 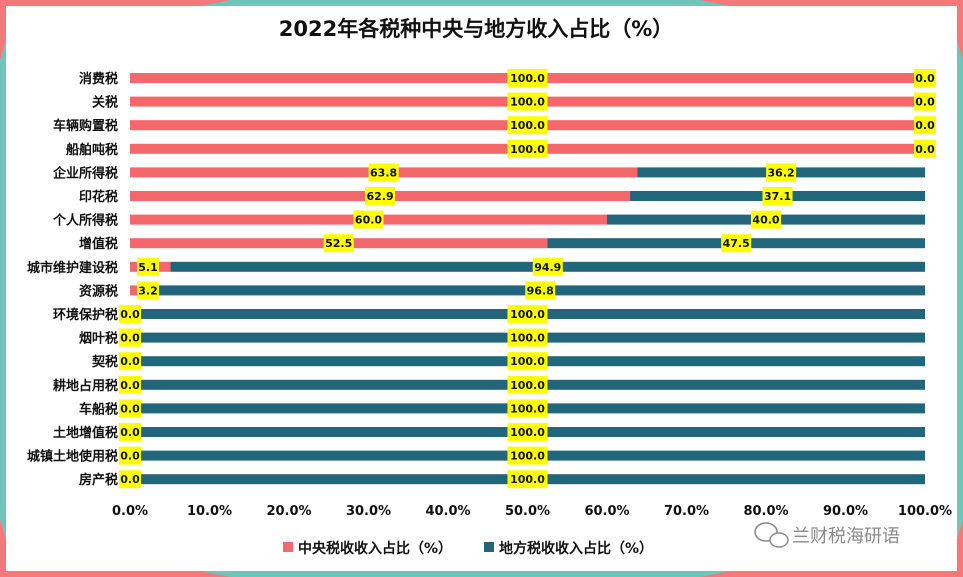 I want to click on x-tick-label-7: 70.0%, so click(x=686, y=511).